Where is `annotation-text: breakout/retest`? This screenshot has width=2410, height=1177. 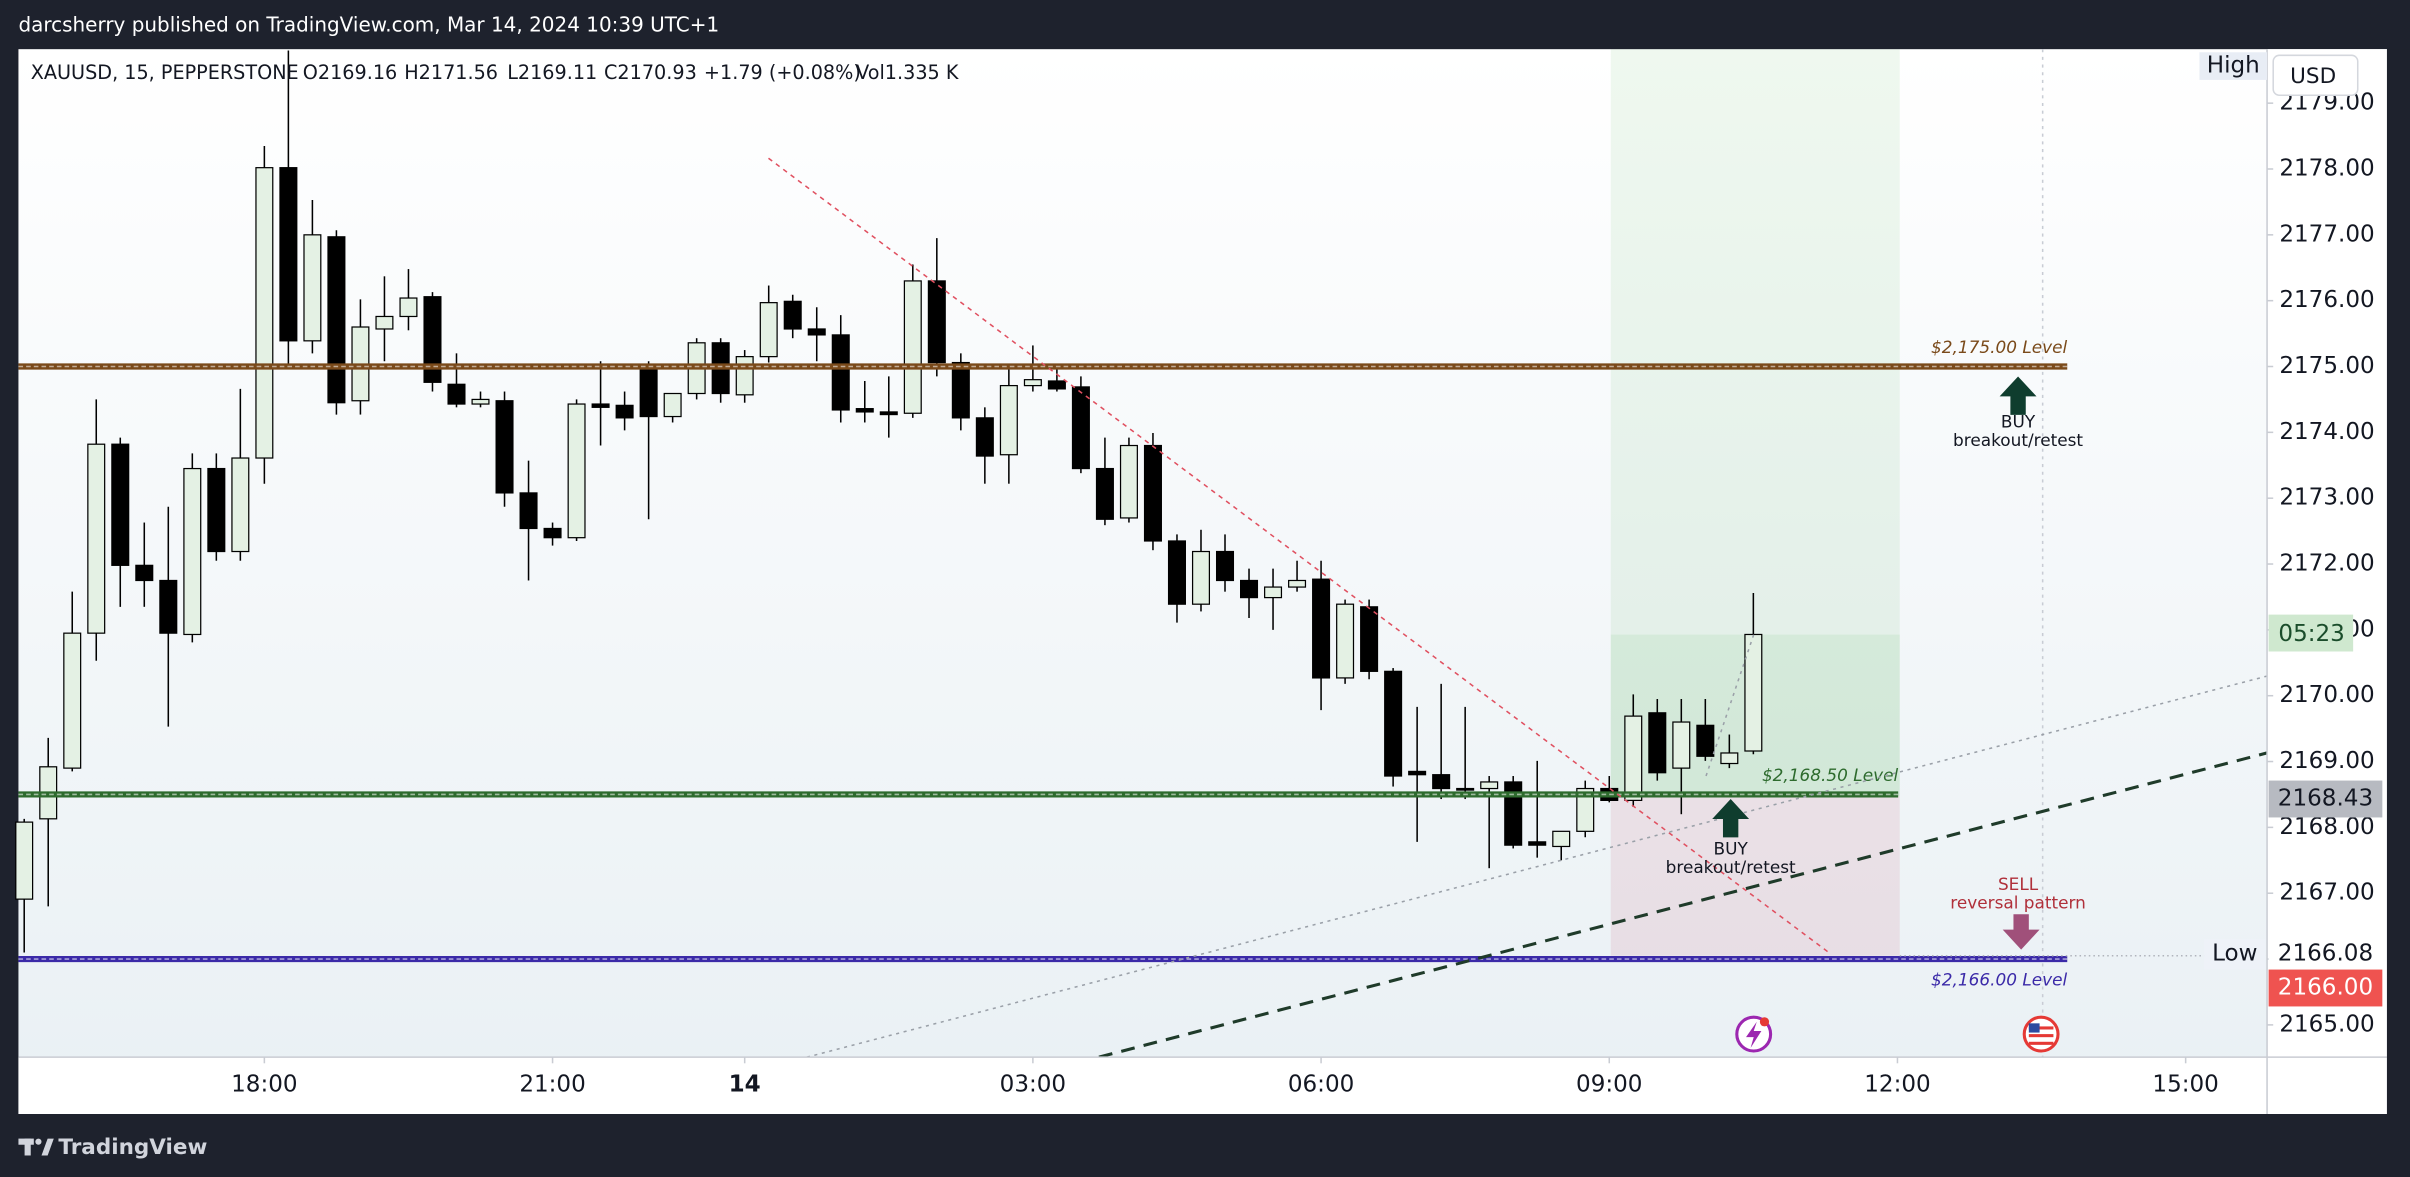 annotation-text: breakout/retest is located at coordinates (1731, 867).